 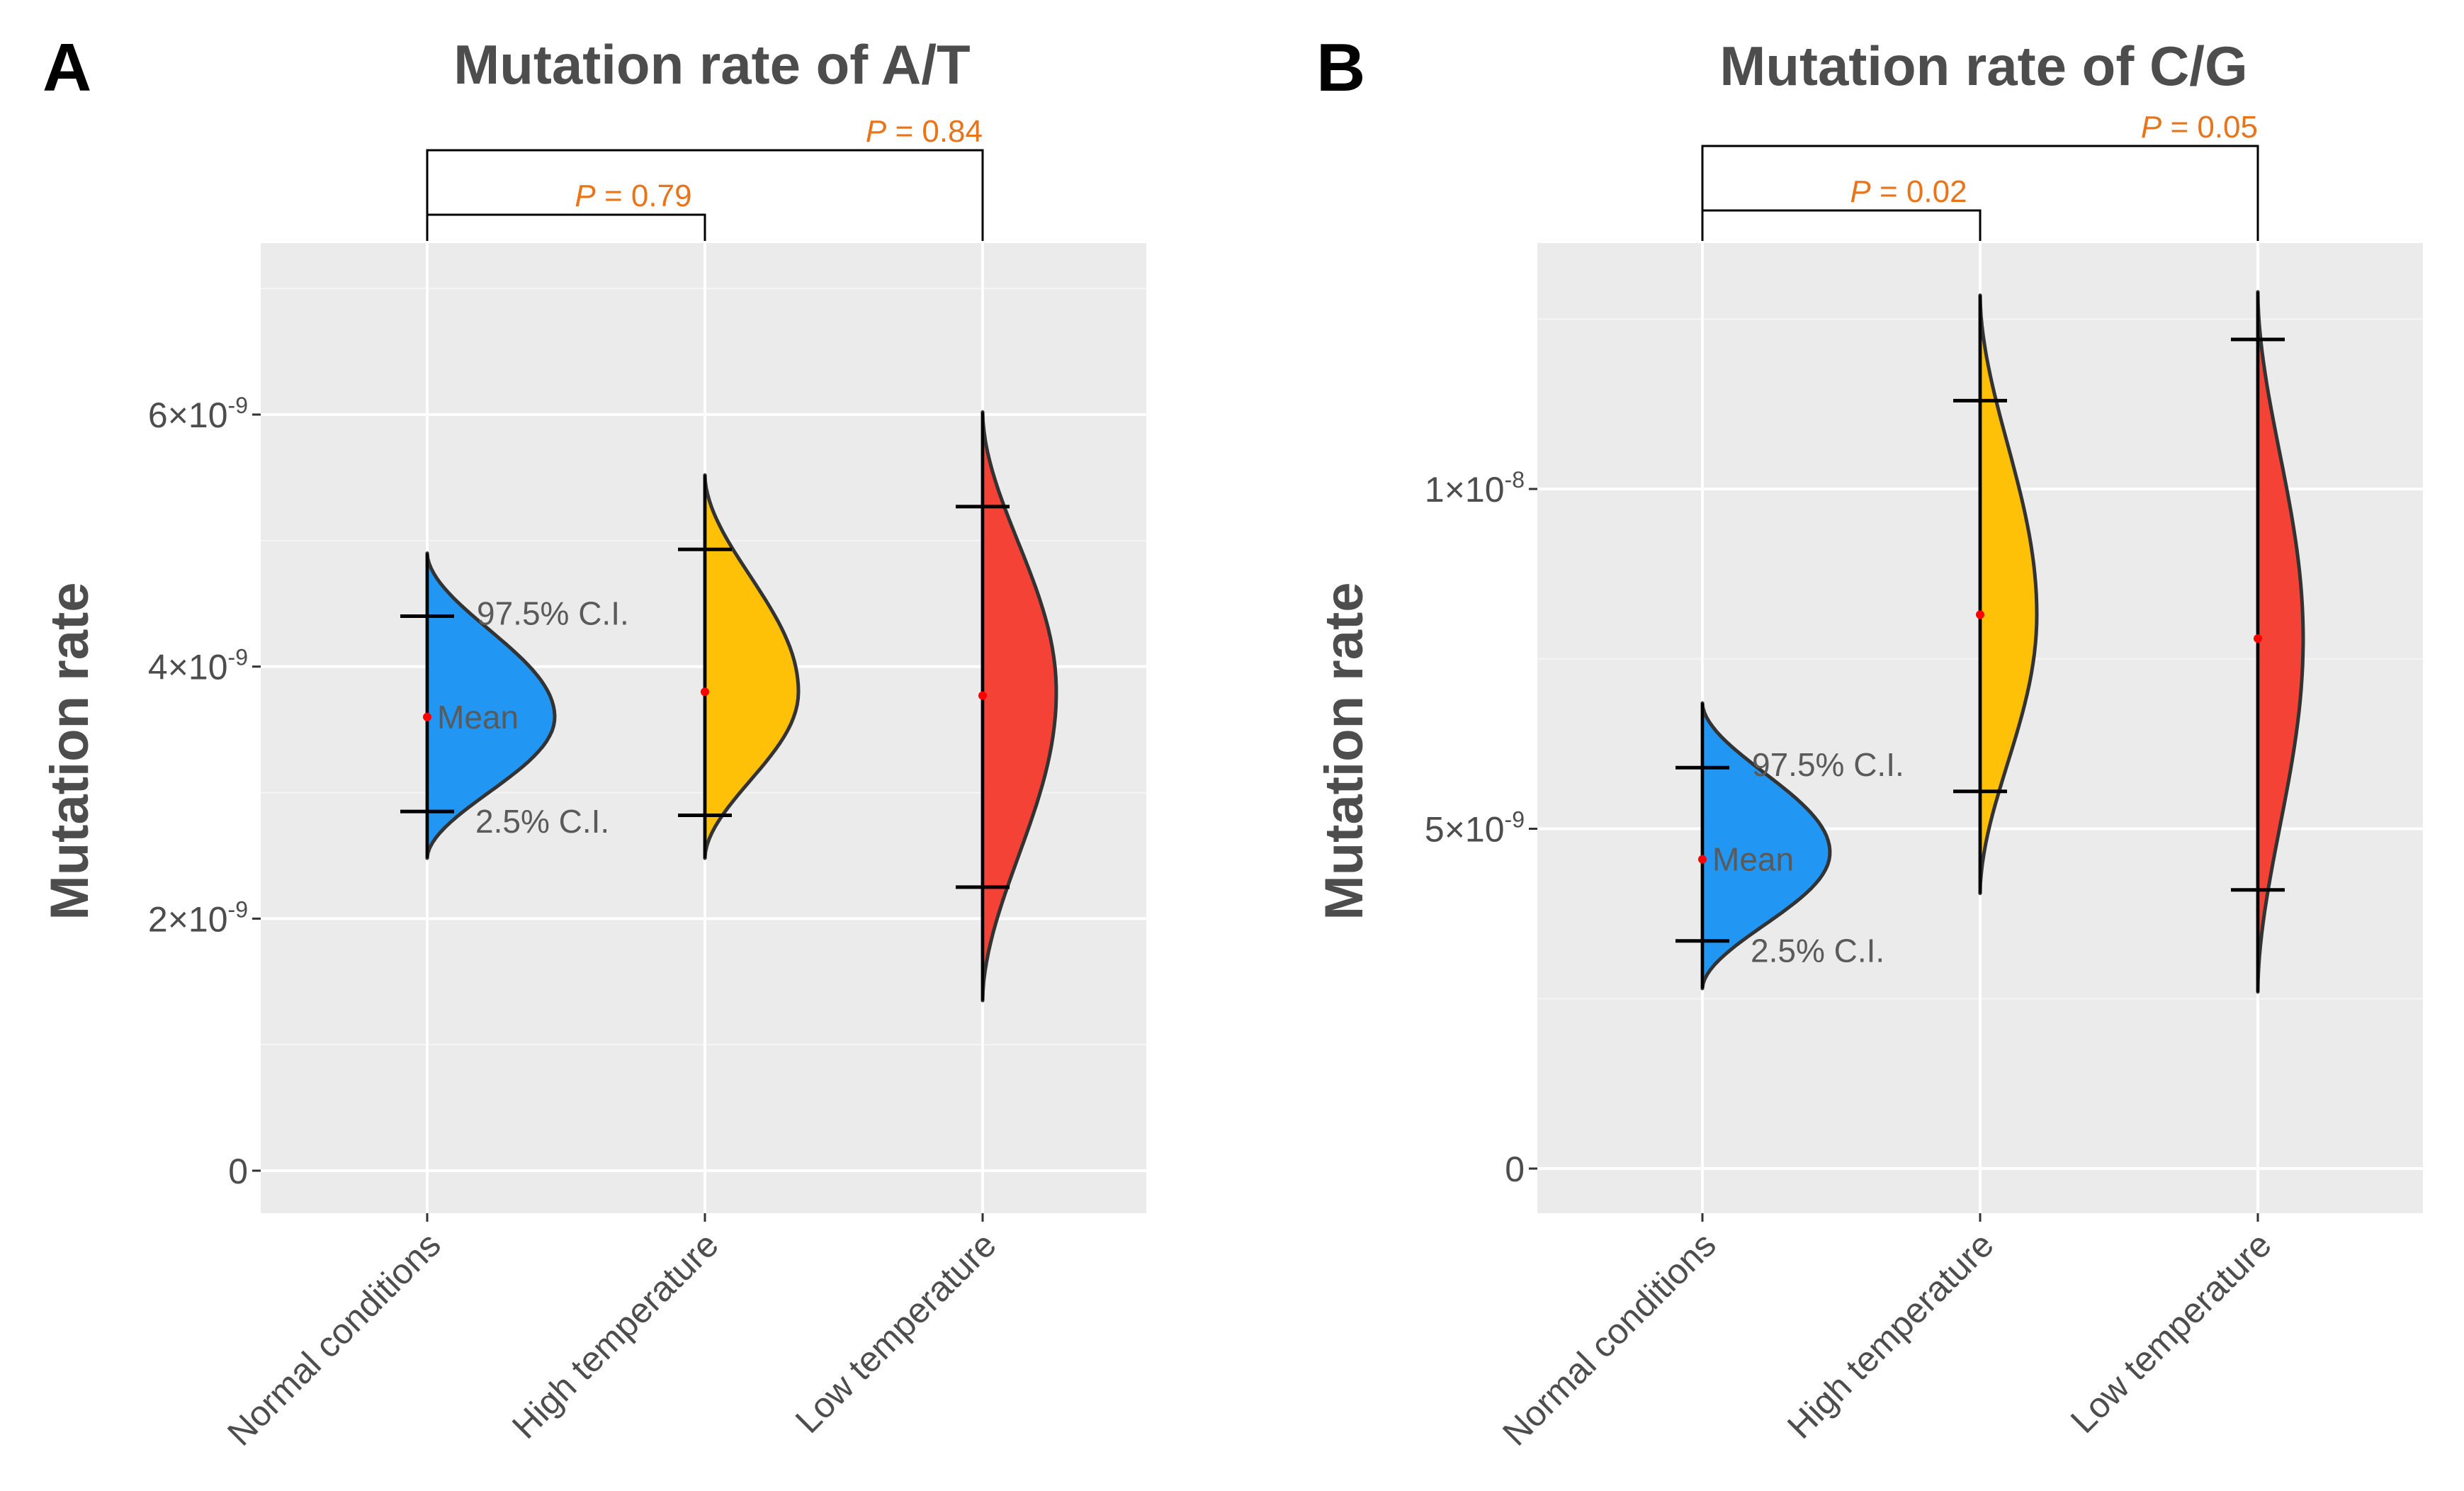 I want to click on y-tick-label: 2×10⁻⁹, so click(x=198, y=918).